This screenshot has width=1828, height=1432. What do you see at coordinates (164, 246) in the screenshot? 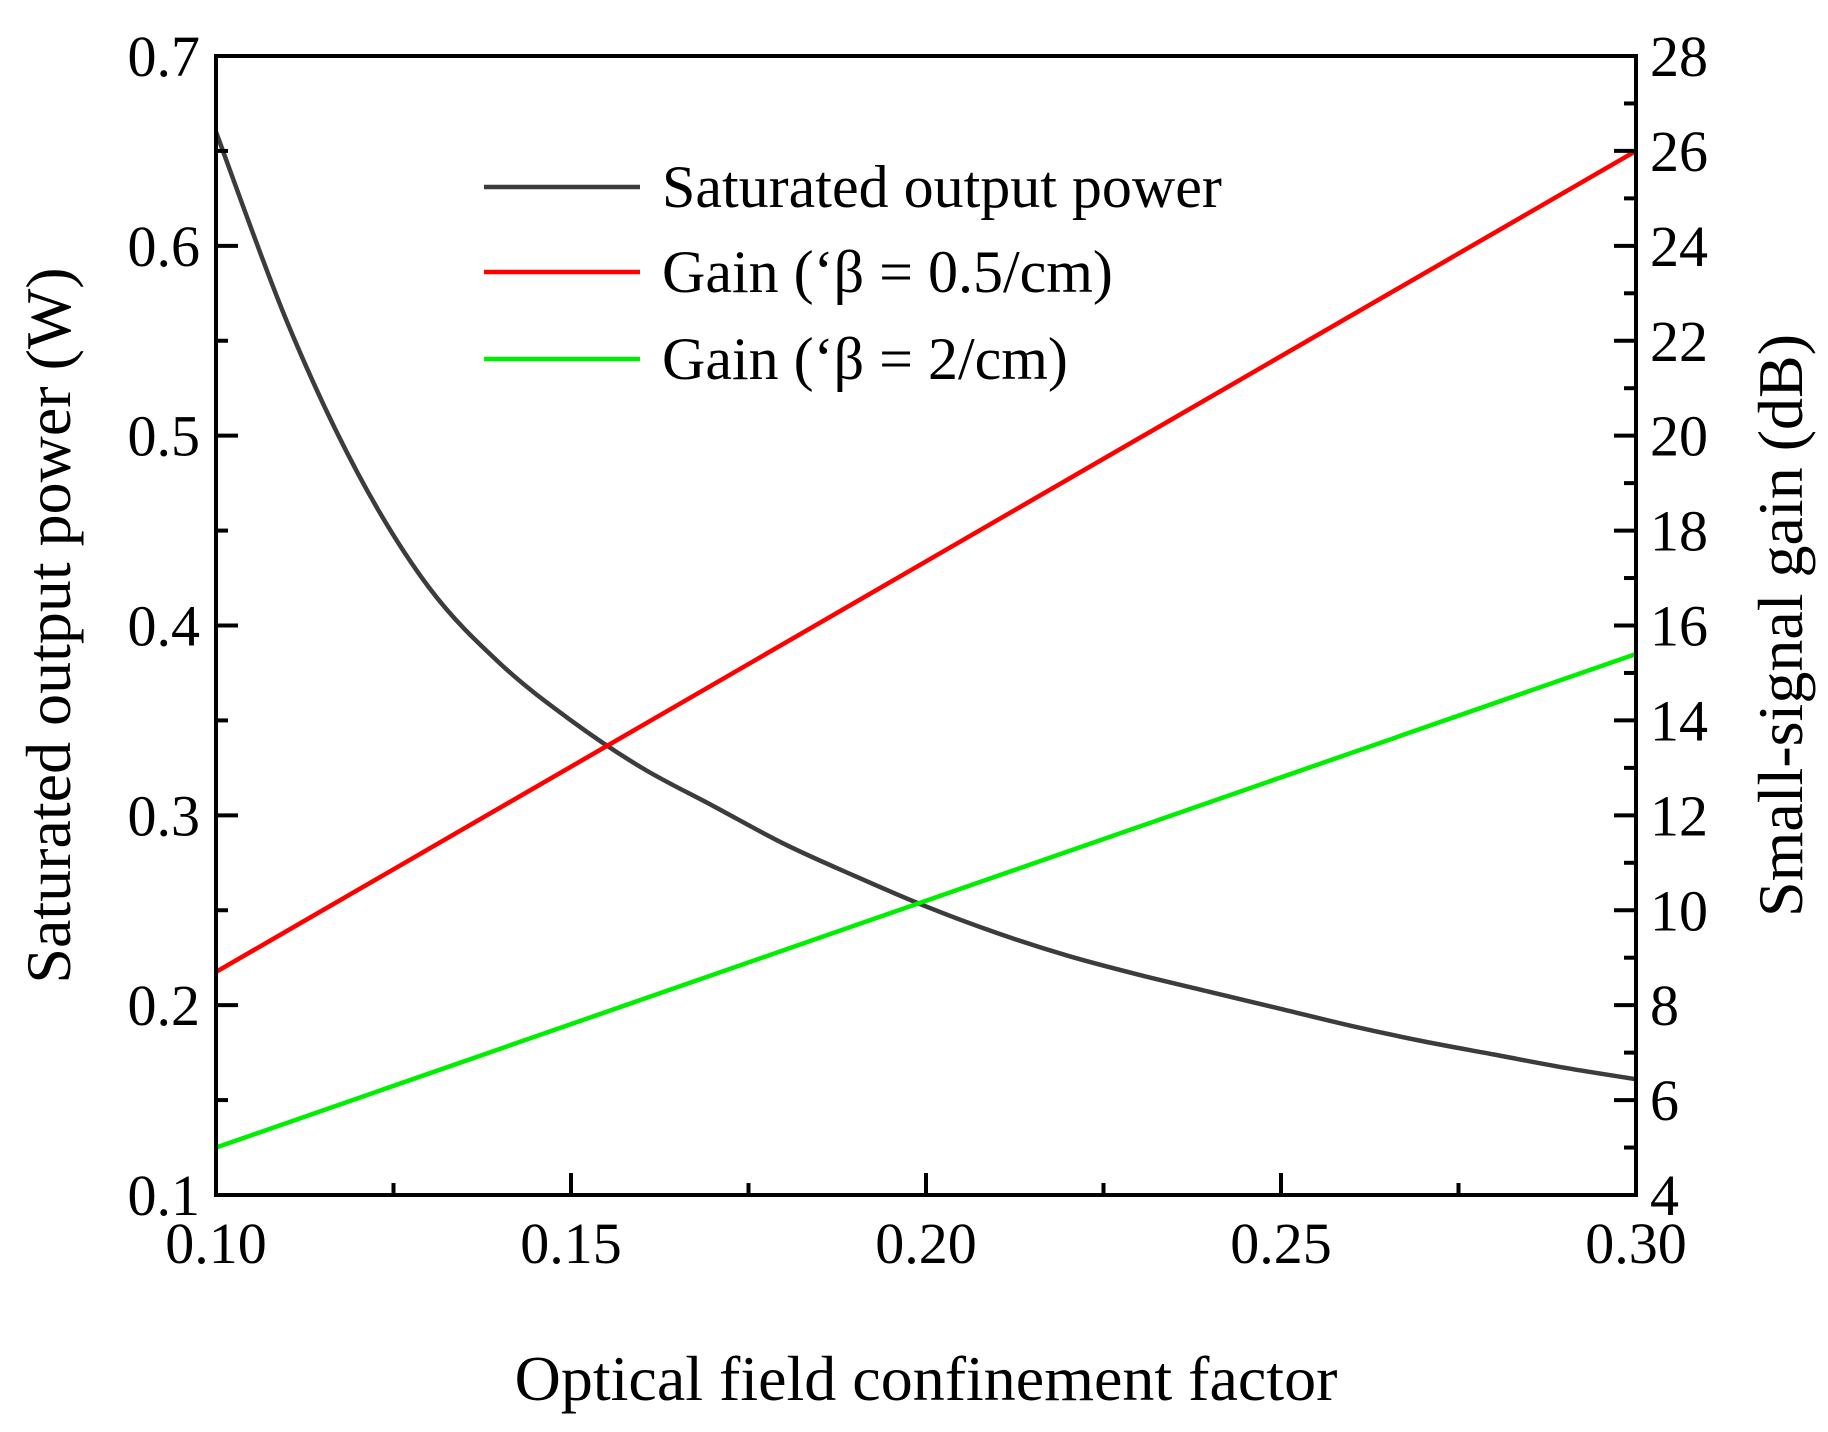
I see `y-left-tick-label: 0.6` at bounding box center [164, 246].